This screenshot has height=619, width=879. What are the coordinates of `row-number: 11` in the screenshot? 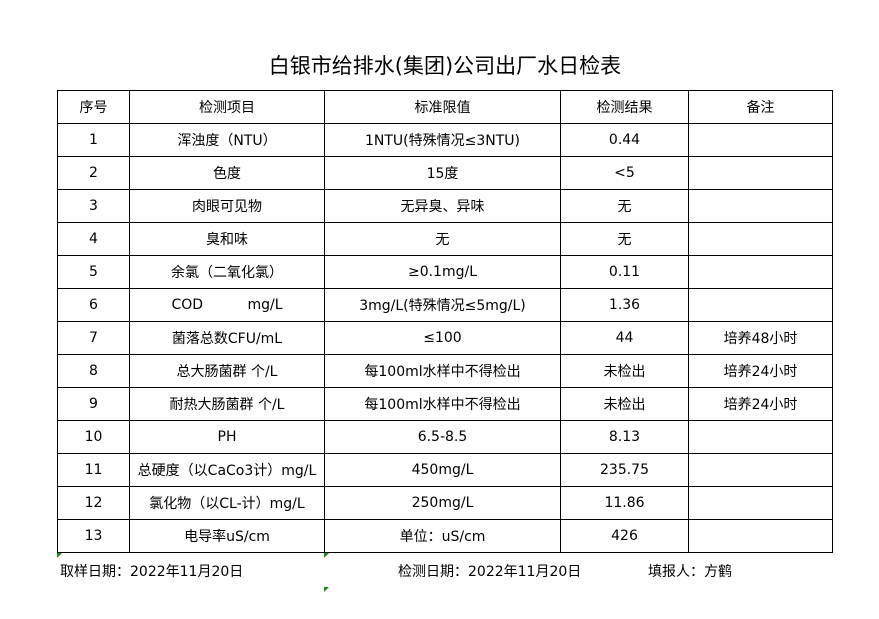 It's located at (93, 470).